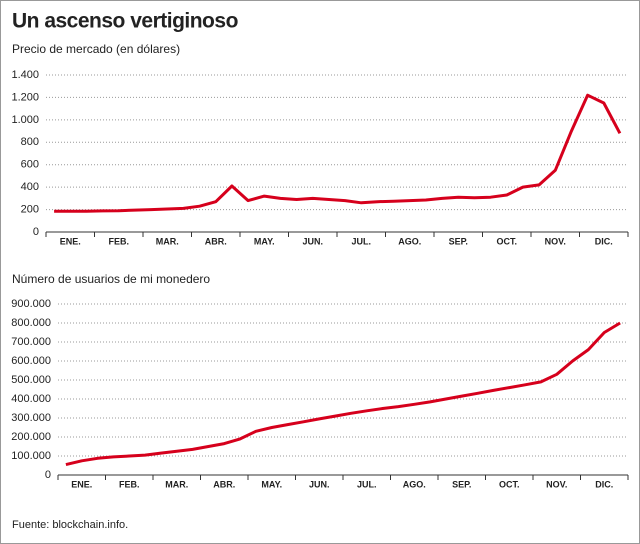  What do you see at coordinates (25, 97) in the screenshot?
I see `y-tick-label: 1.200` at bounding box center [25, 97].